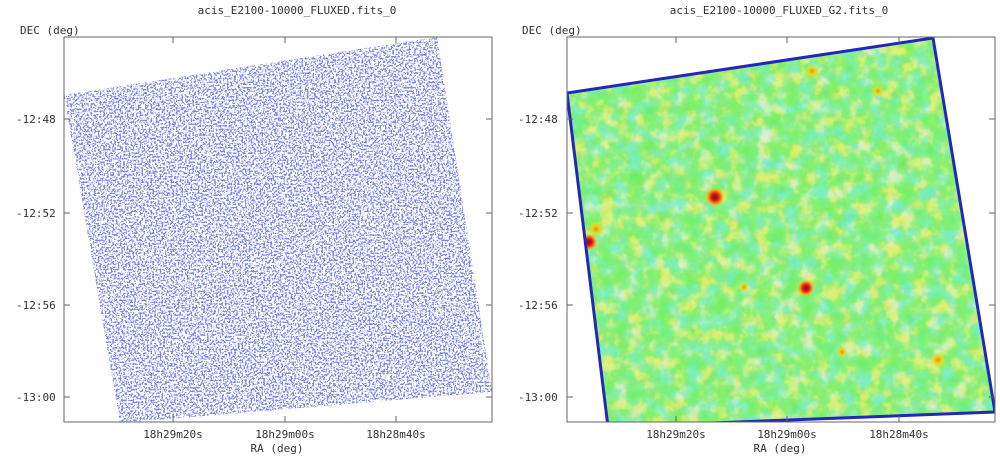 The height and width of the screenshot is (464, 1000). What do you see at coordinates (779, 10) in the screenshot?
I see `right-panel-title: acis_E2100-10000_FLUXED_G2.fits_0` at bounding box center [779, 10].